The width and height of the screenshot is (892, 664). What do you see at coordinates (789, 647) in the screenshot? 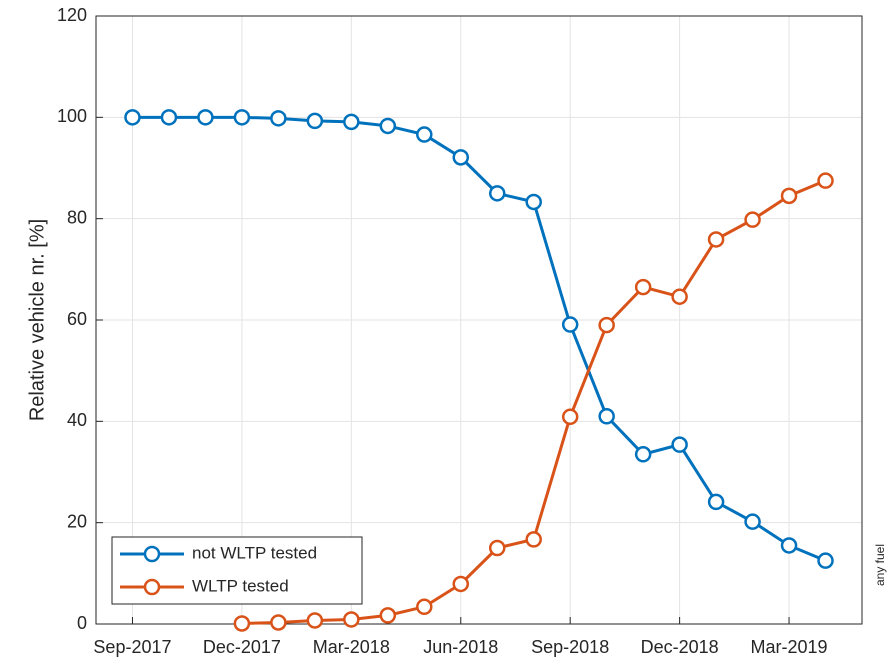
I see `x-tick-label: Mar-2019` at bounding box center [789, 647].